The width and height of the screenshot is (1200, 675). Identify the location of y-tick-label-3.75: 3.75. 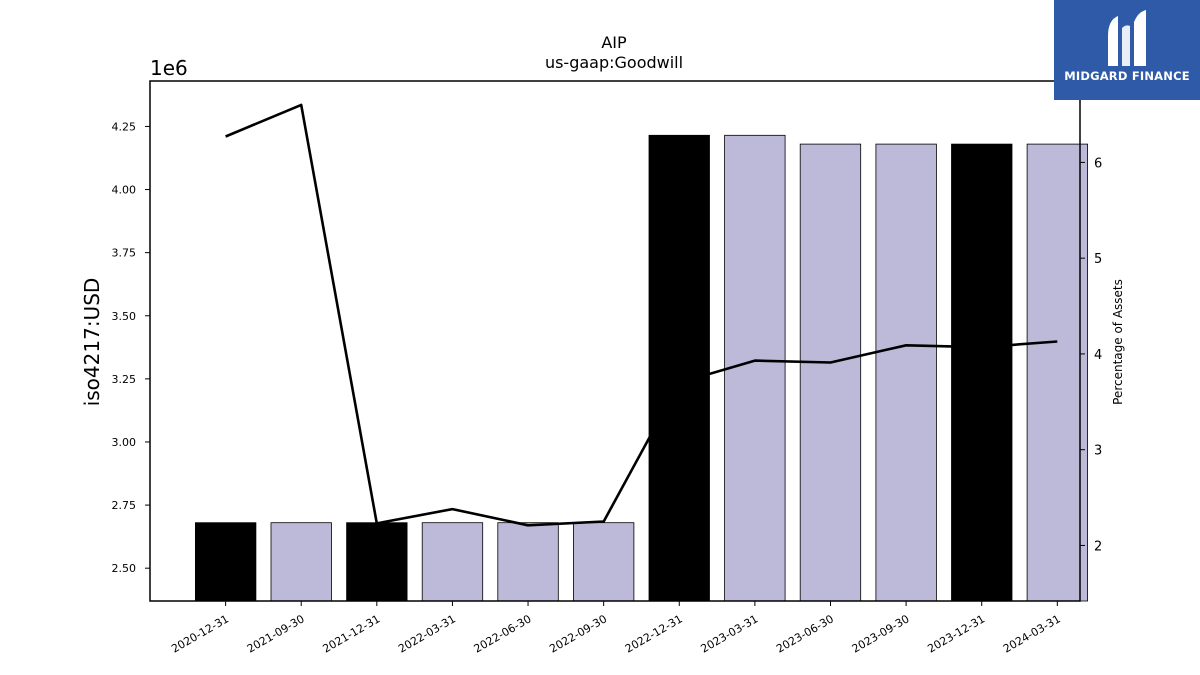
(124, 253).